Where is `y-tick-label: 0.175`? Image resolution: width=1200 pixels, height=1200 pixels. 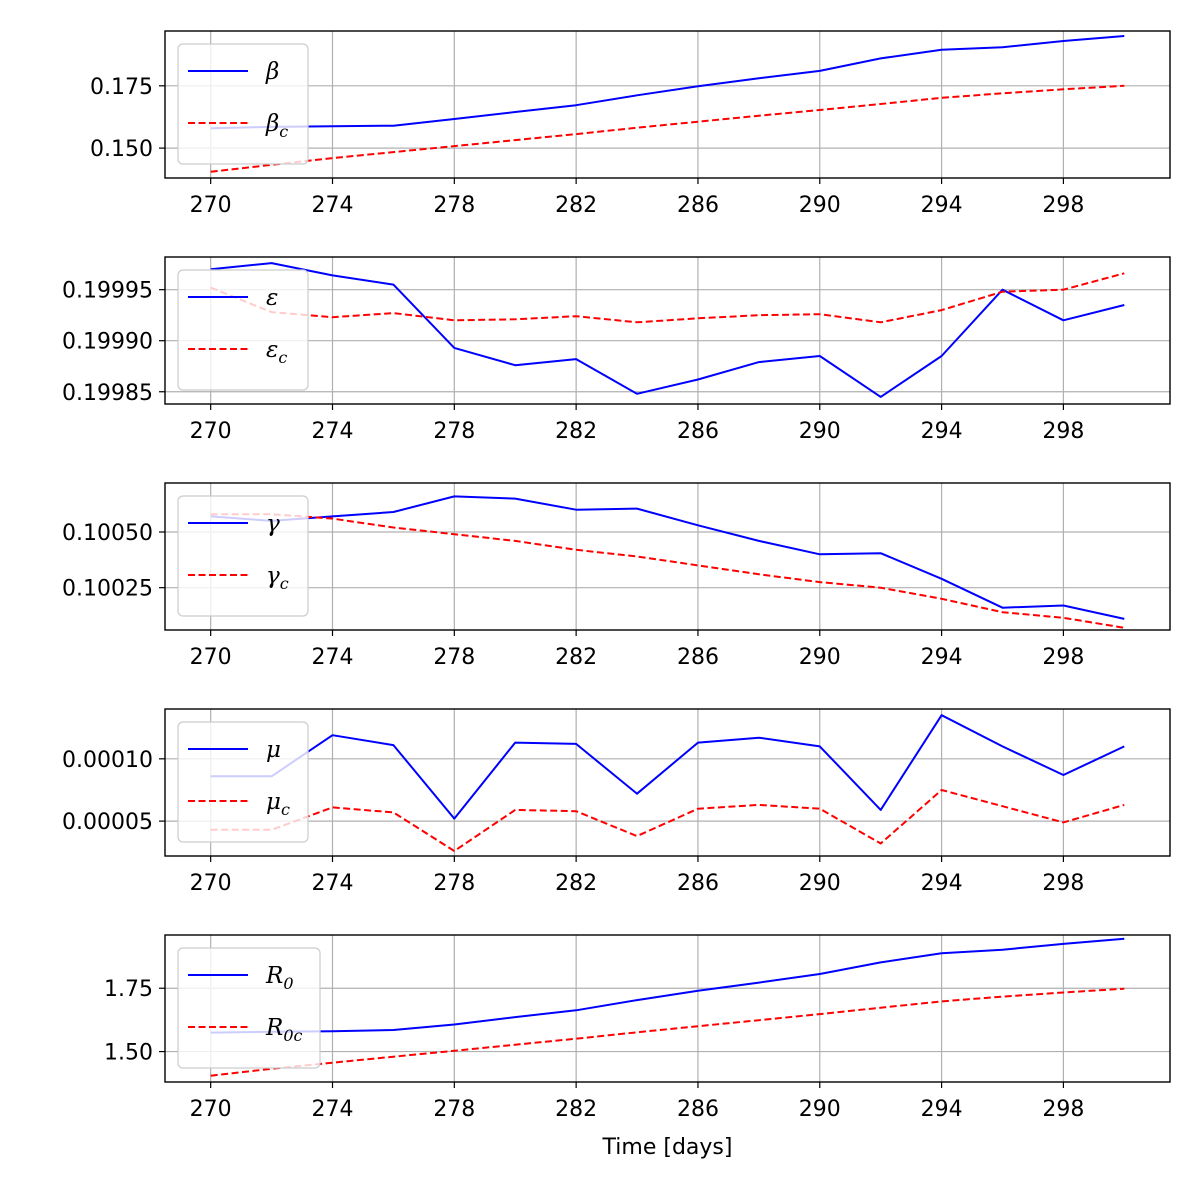
y-tick-label: 0.175 is located at coordinates (121, 87).